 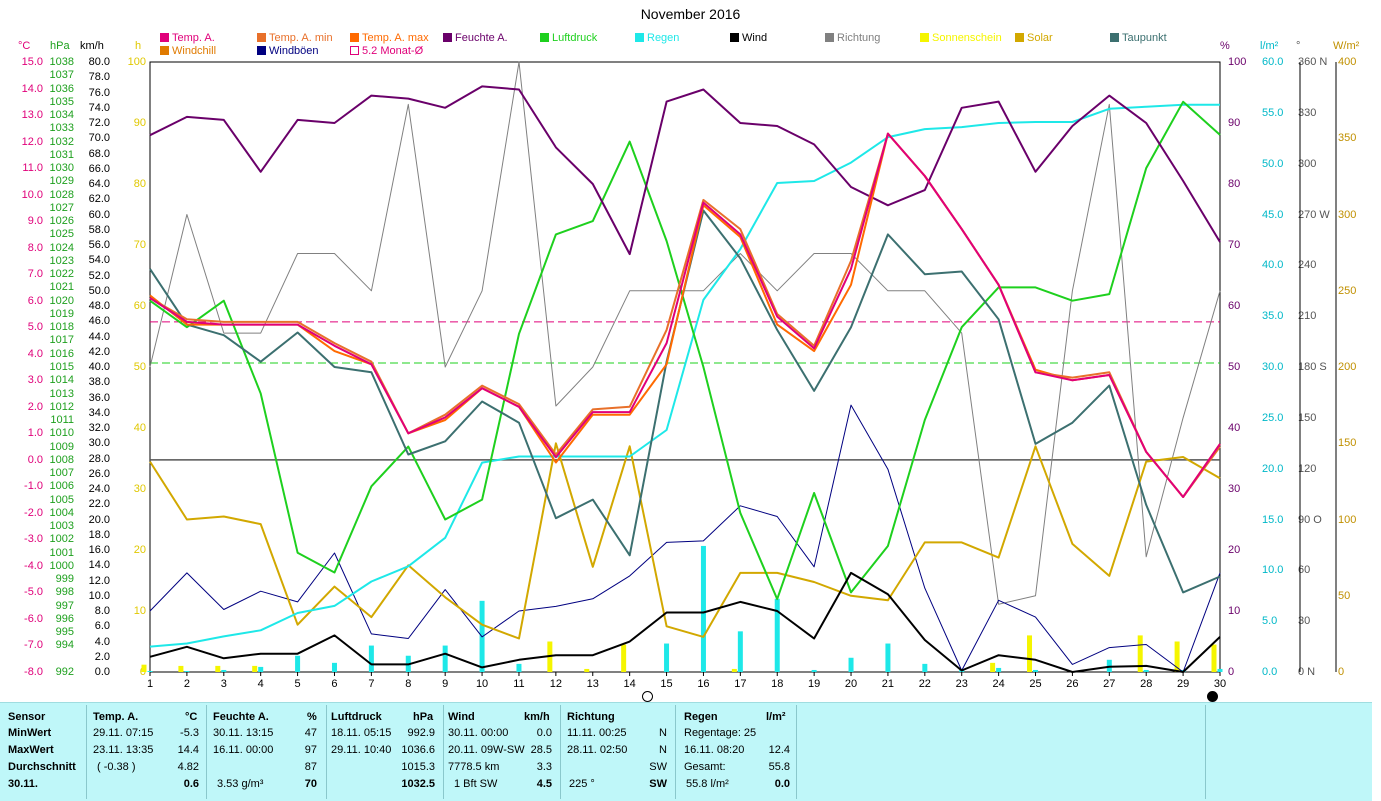 What do you see at coordinates (1273, 367) in the screenshot?
I see `rain-tick-label: 30.0` at bounding box center [1273, 367].